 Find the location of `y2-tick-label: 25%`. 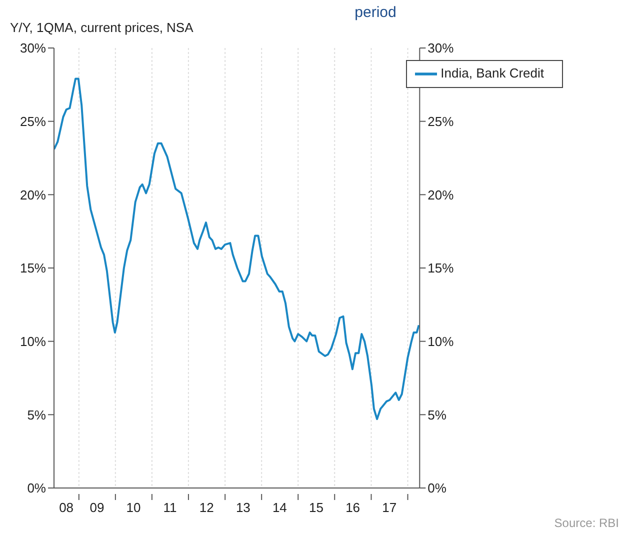

y2-tick-label: 25% is located at coordinates (441, 121).